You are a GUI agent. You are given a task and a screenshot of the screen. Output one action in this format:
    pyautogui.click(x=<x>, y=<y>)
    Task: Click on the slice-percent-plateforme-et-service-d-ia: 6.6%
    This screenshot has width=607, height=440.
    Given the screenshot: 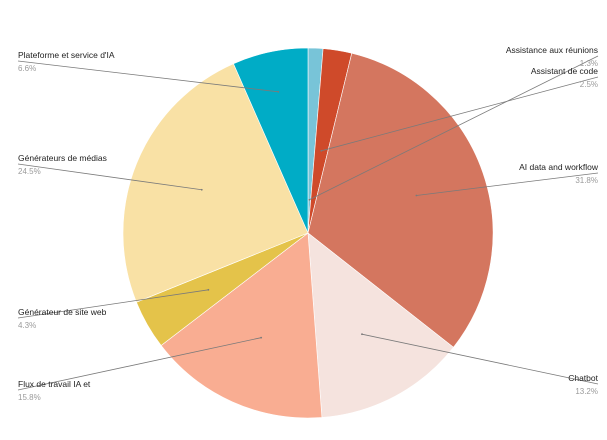 What is the action you would take?
    pyautogui.click(x=27, y=68)
    